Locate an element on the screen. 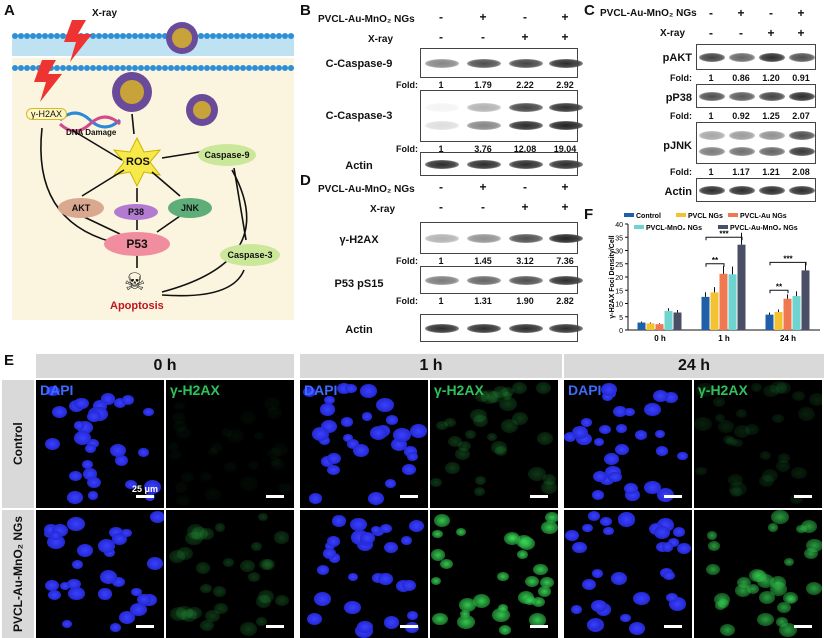 This screenshot has height=638, width=824. b-sign2-0: - is located at coordinates (441, 37).